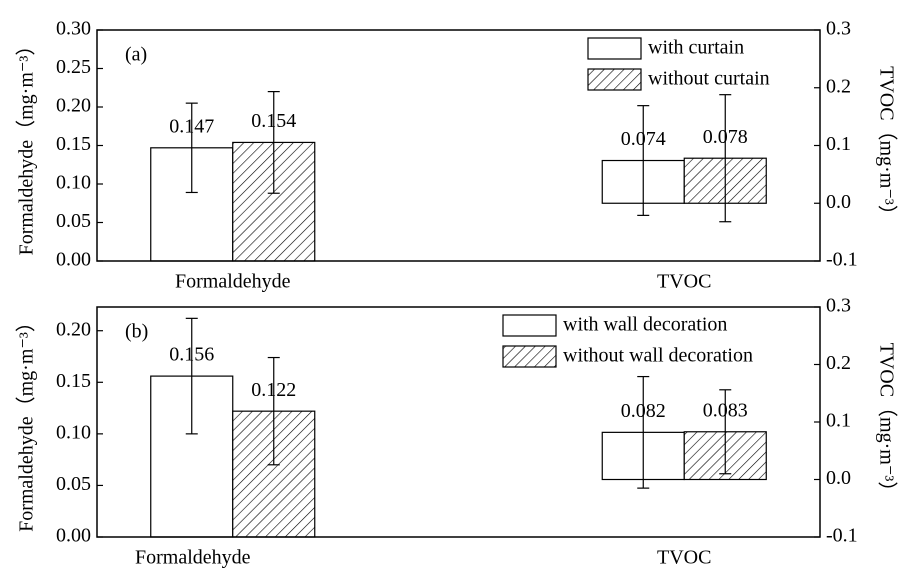  I want to click on value-label: 0.083, so click(725, 410).